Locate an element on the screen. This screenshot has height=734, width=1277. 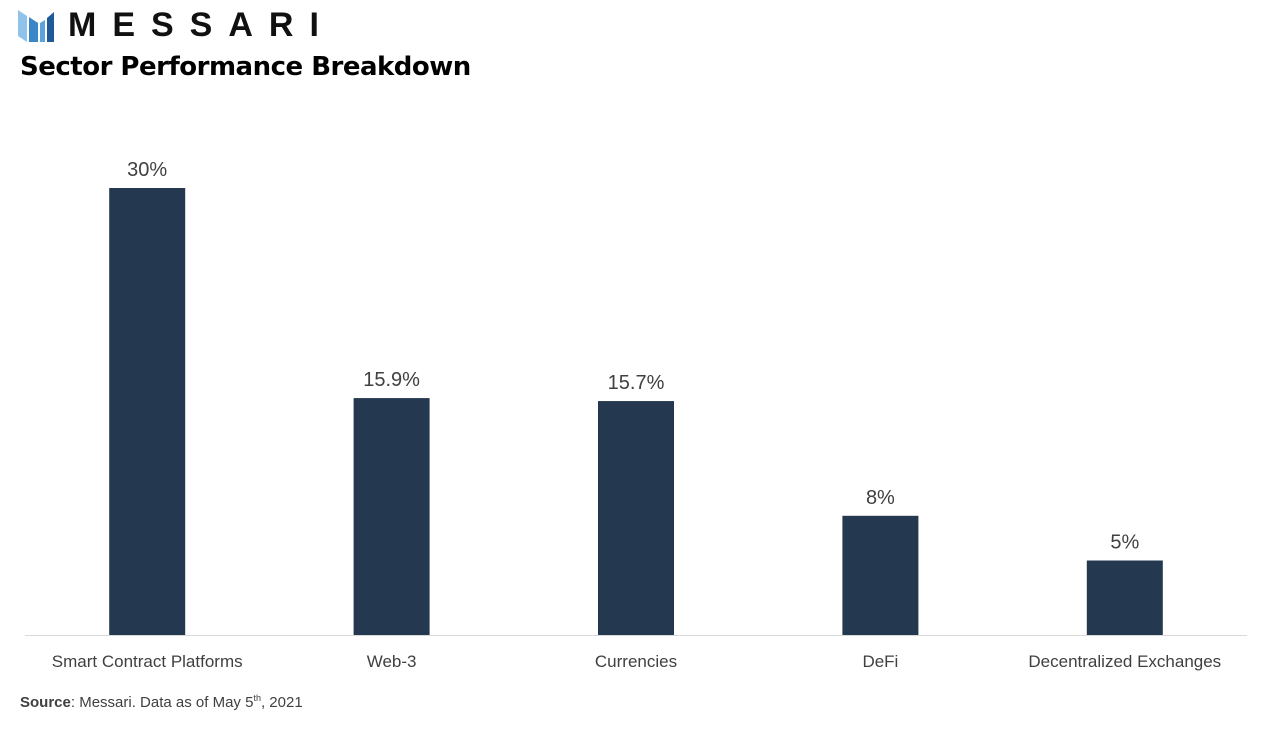
chart-title: Sector Performance Breakdown is located at coordinates (245, 67).